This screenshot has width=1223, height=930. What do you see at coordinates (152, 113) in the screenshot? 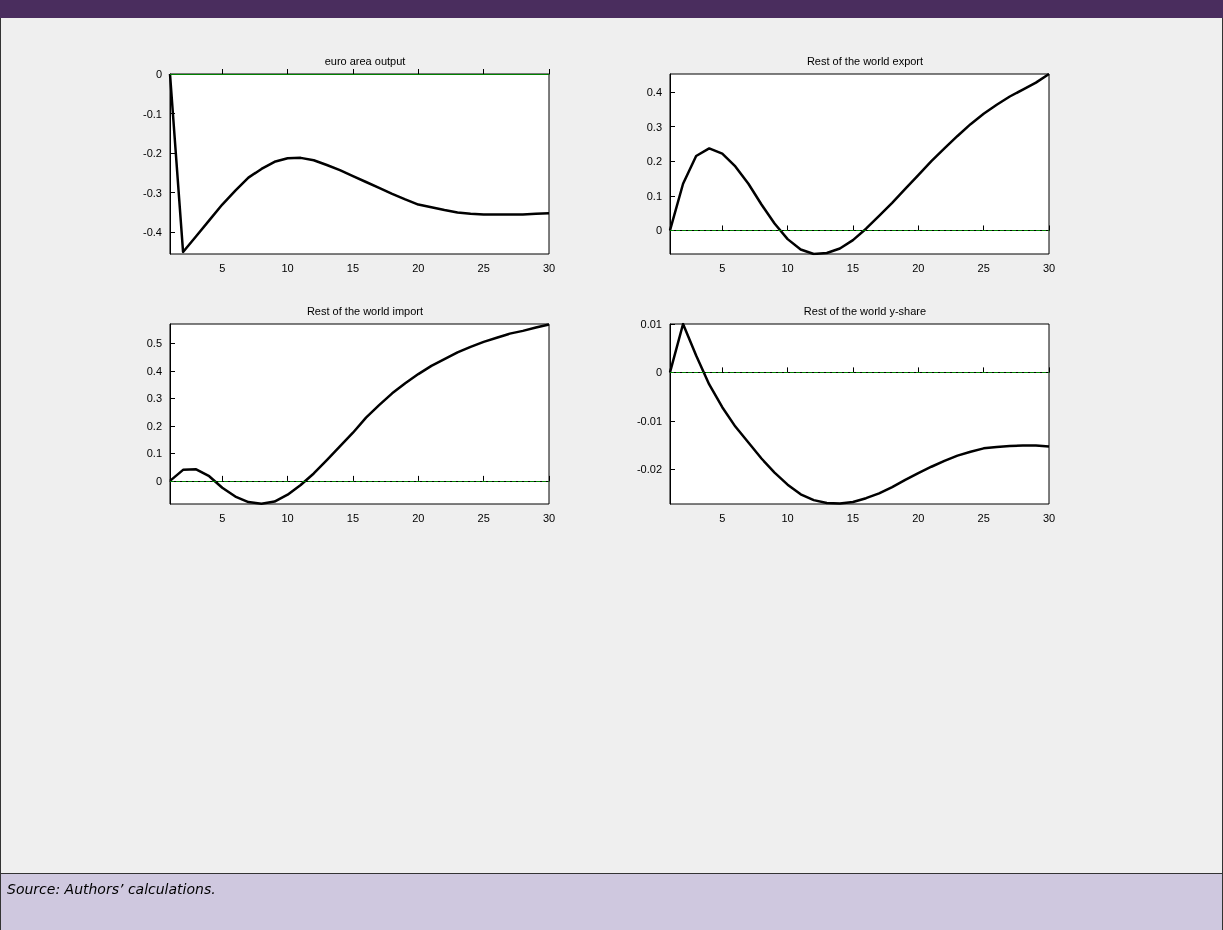
I see `y-tick-label: -0.1` at bounding box center [152, 113].